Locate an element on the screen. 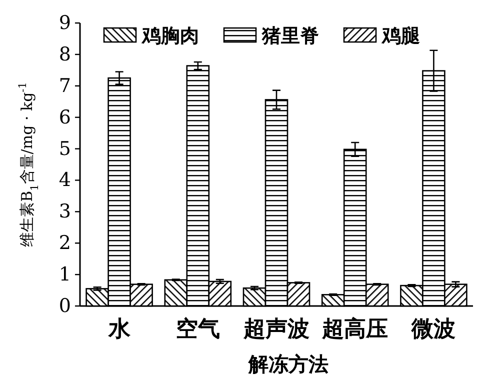 The height and width of the screenshot is (392, 500). legend-label: 鸡胸肉 is located at coordinates (170, 36).